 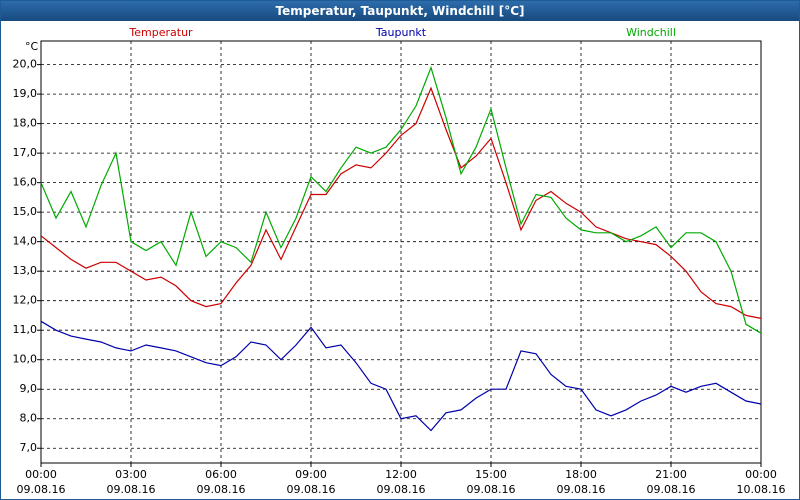 What do you see at coordinates (160, 32) in the screenshot?
I see `legend-entry: Temperatur` at bounding box center [160, 32].